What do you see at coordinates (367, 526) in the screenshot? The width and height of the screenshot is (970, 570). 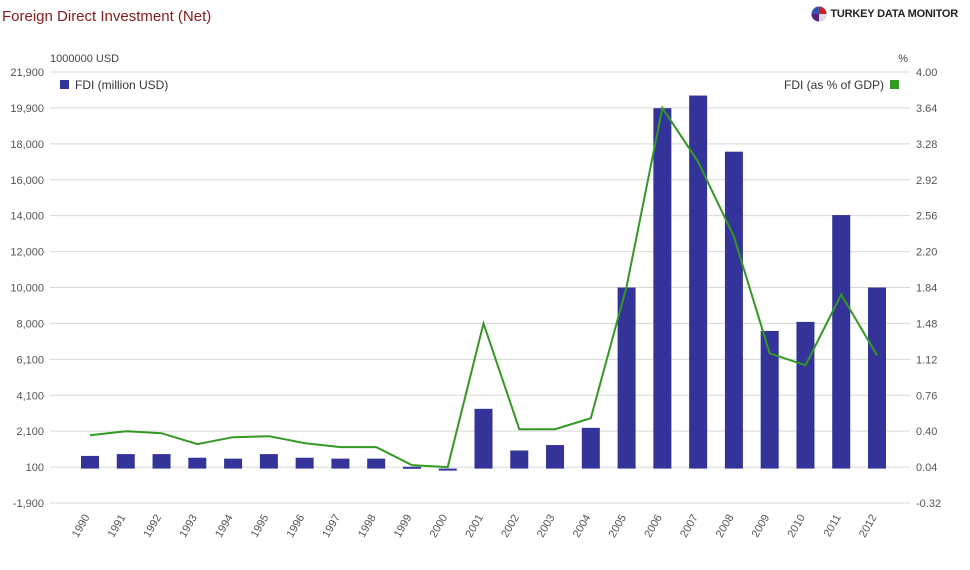 I see `x-tick-label: 1998` at bounding box center [367, 526].